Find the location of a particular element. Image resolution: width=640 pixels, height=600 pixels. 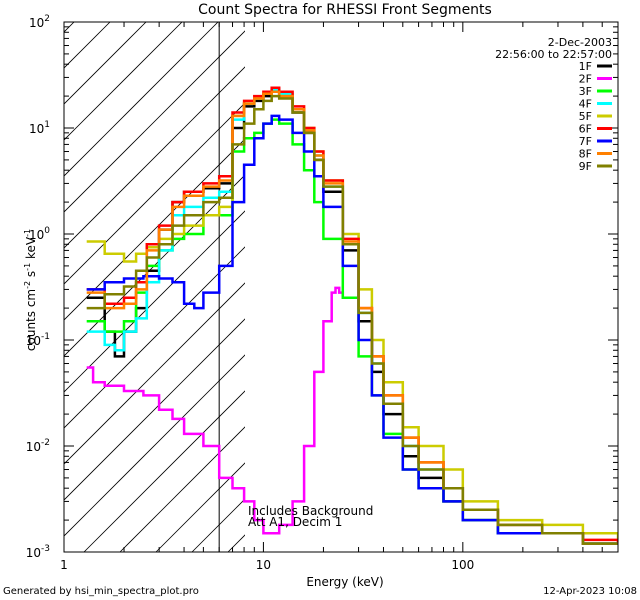

y-tick-label: 10⁻³ is located at coordinates (38, 552).